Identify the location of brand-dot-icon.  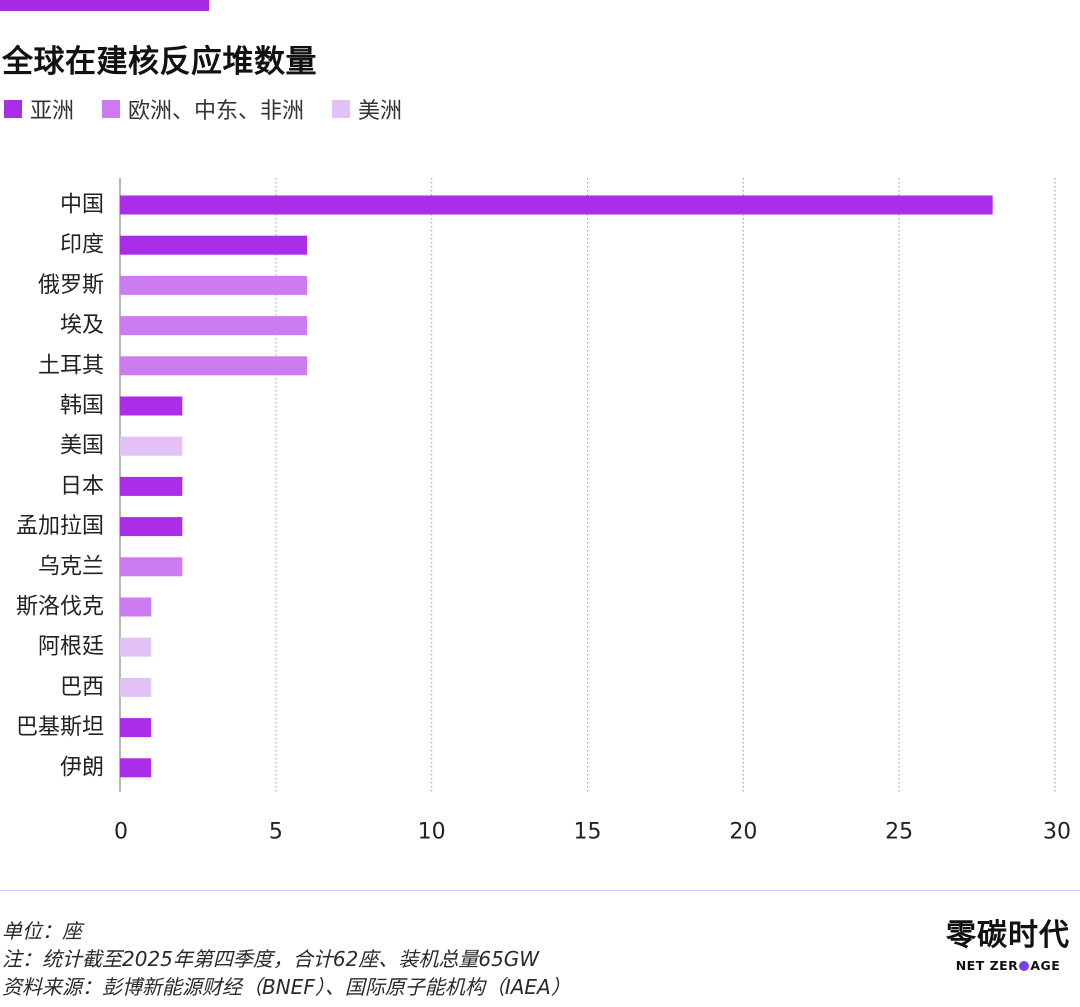
(1024, 965).